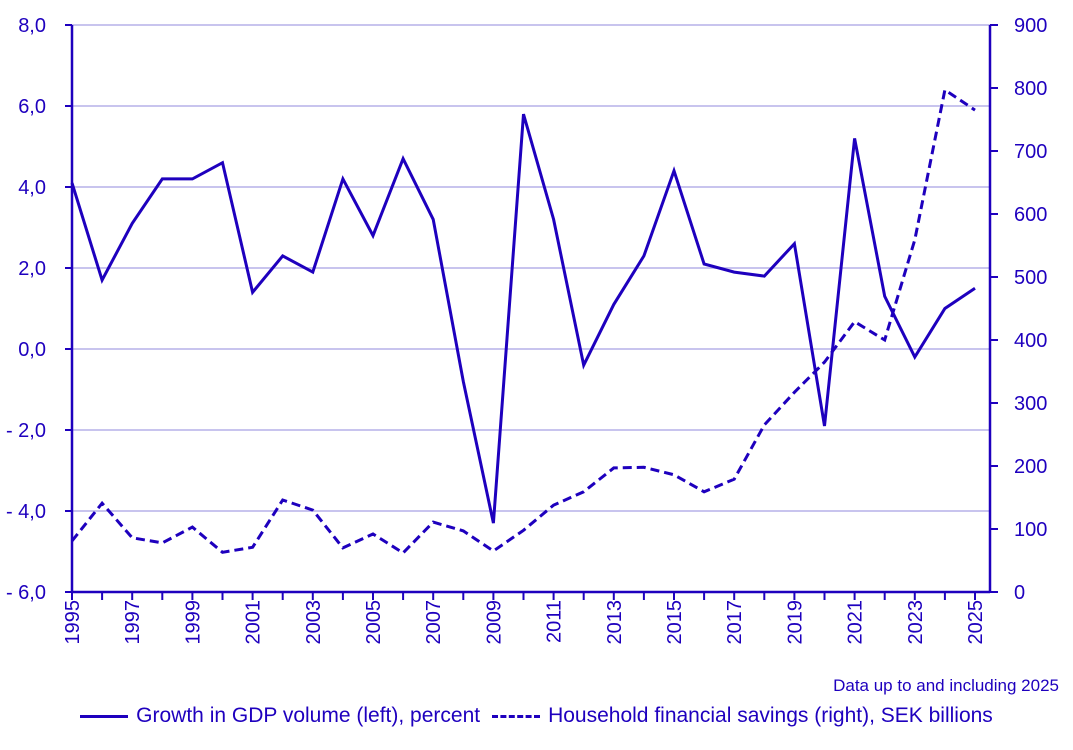  I want to click on x-axis-tick-label: 2005, so click(374, 622).